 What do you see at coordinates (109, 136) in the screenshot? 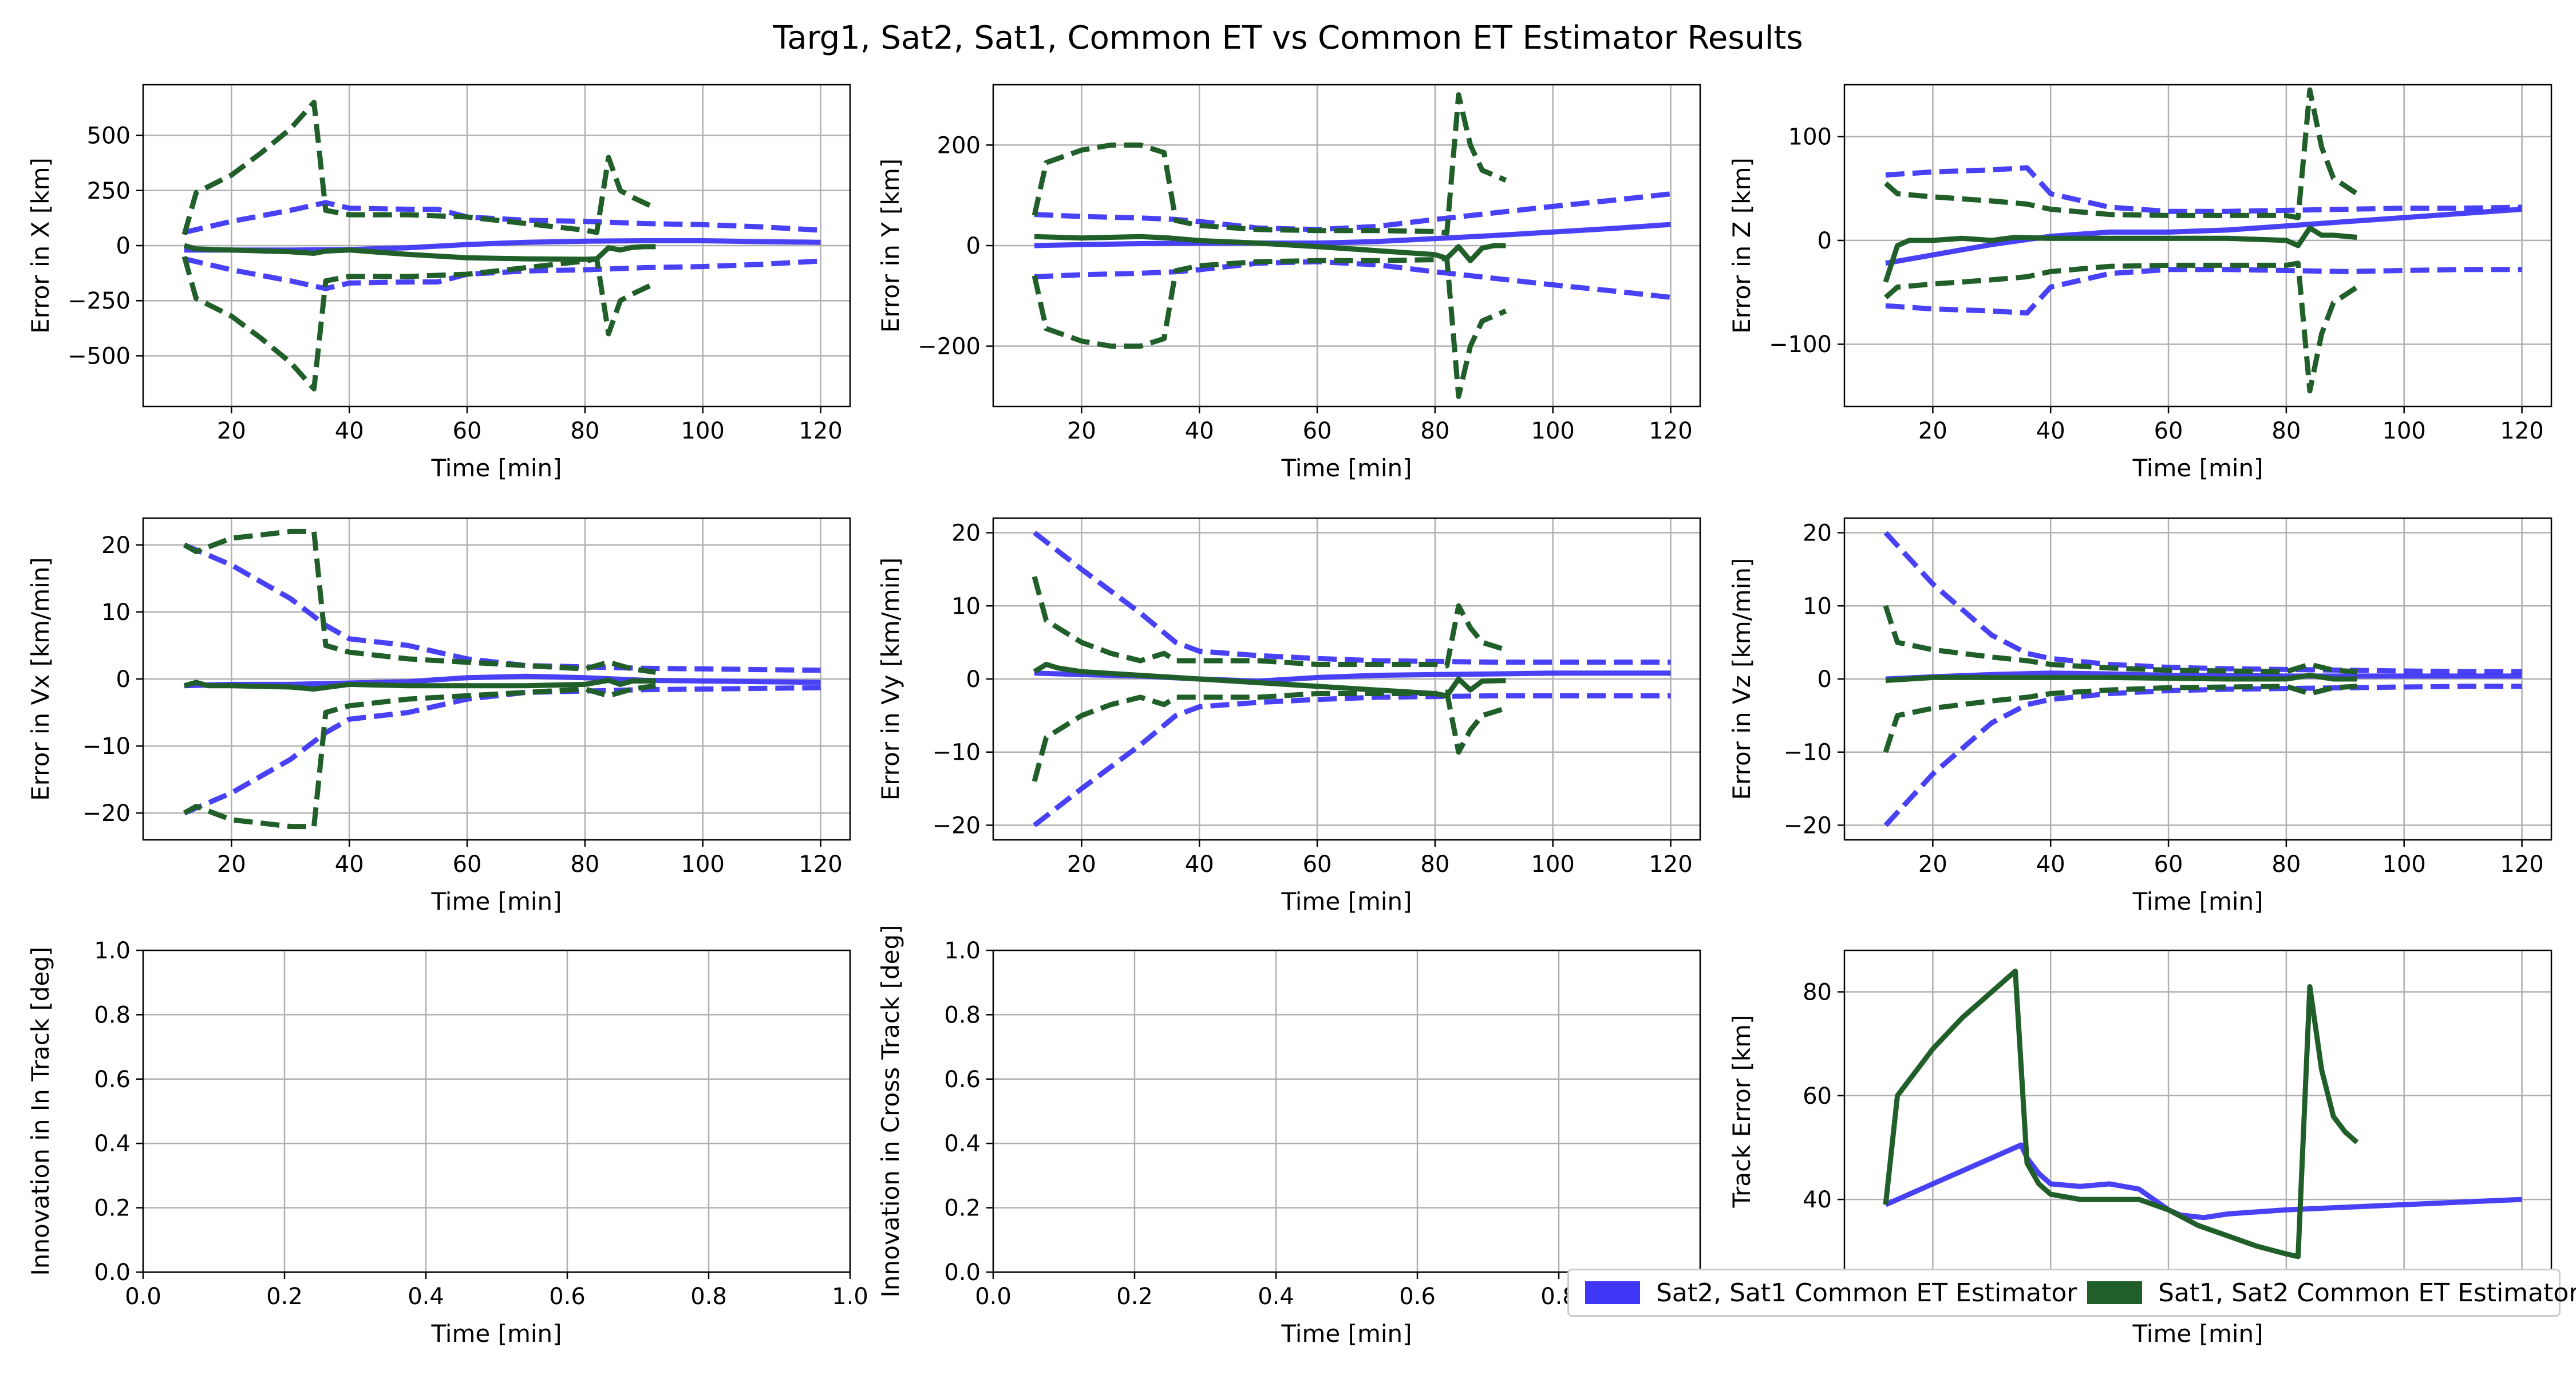
I see `y-tick-label: 500` at bounding box center [109, 136].